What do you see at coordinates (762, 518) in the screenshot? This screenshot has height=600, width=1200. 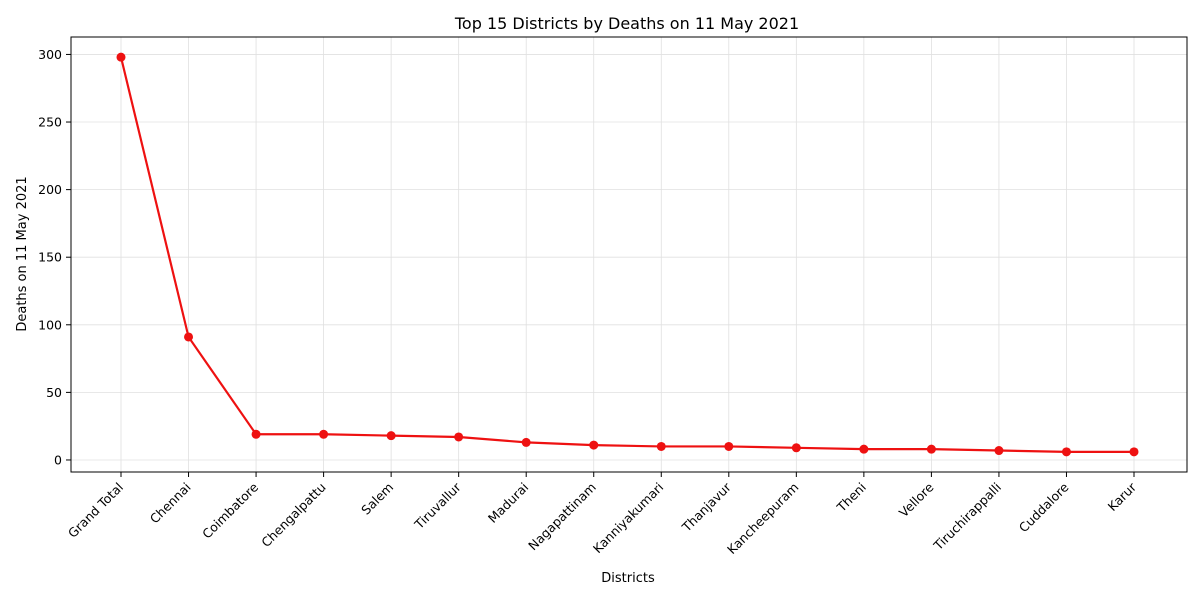 I see `x-tick-label: Kancheepuram` at bounding box center [762, 518].